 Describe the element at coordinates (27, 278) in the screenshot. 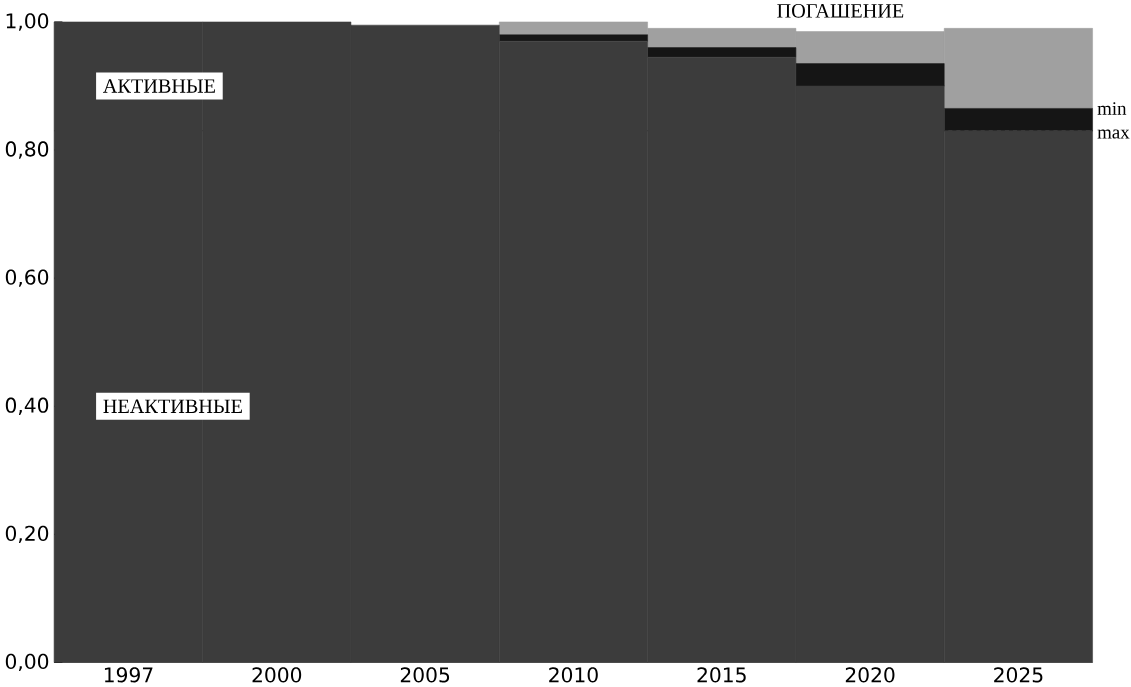

I see `y-tick-label: 0,60` at that location.